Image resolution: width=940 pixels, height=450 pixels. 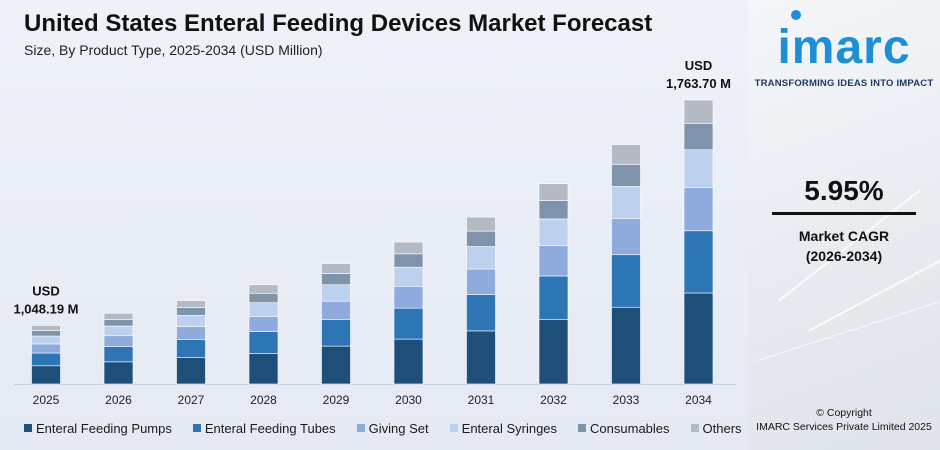 What do you see at coordinates (844, 246) in the screenshot?
I see `cagr-label: Market CAGR (2026-2034)` at bounding box center [844, 246].